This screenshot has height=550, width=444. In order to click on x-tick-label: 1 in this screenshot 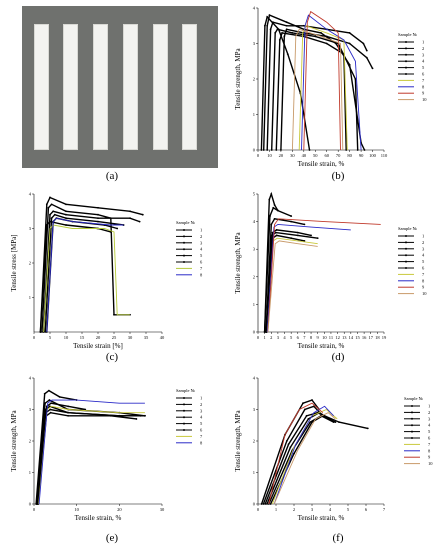, I will do `click(276, 509)`.